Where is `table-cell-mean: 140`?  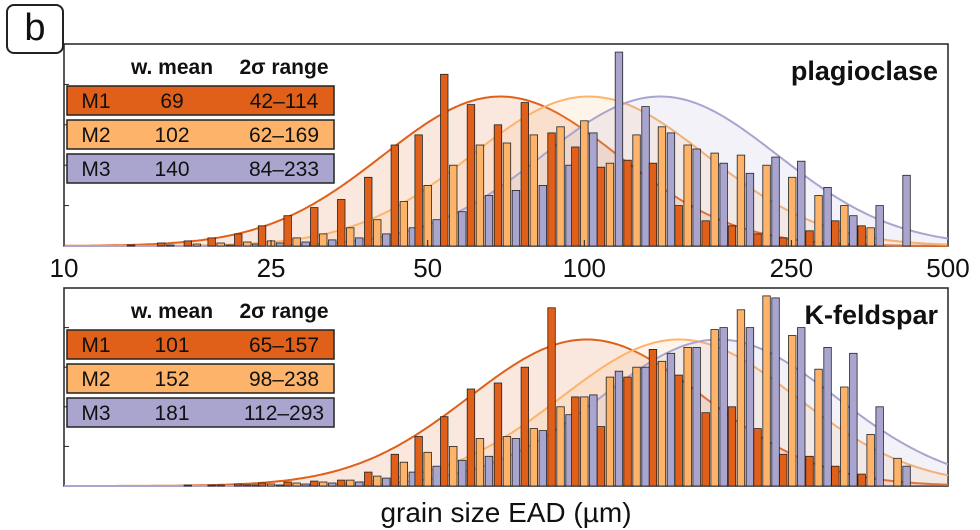 table-cell-mean: 140 is located at coordinates (171, 169).